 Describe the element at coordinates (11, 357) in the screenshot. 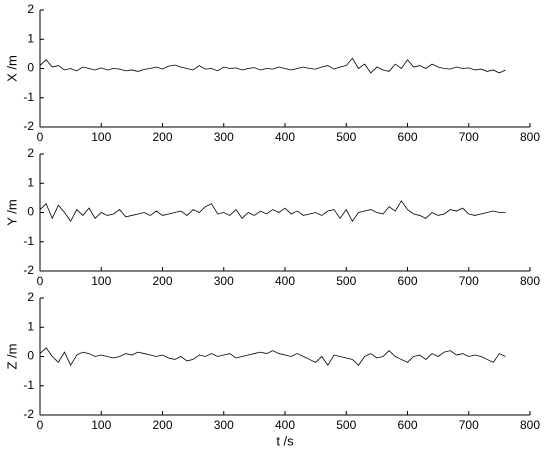

I see `y-axis-label: Z /m` at that location.